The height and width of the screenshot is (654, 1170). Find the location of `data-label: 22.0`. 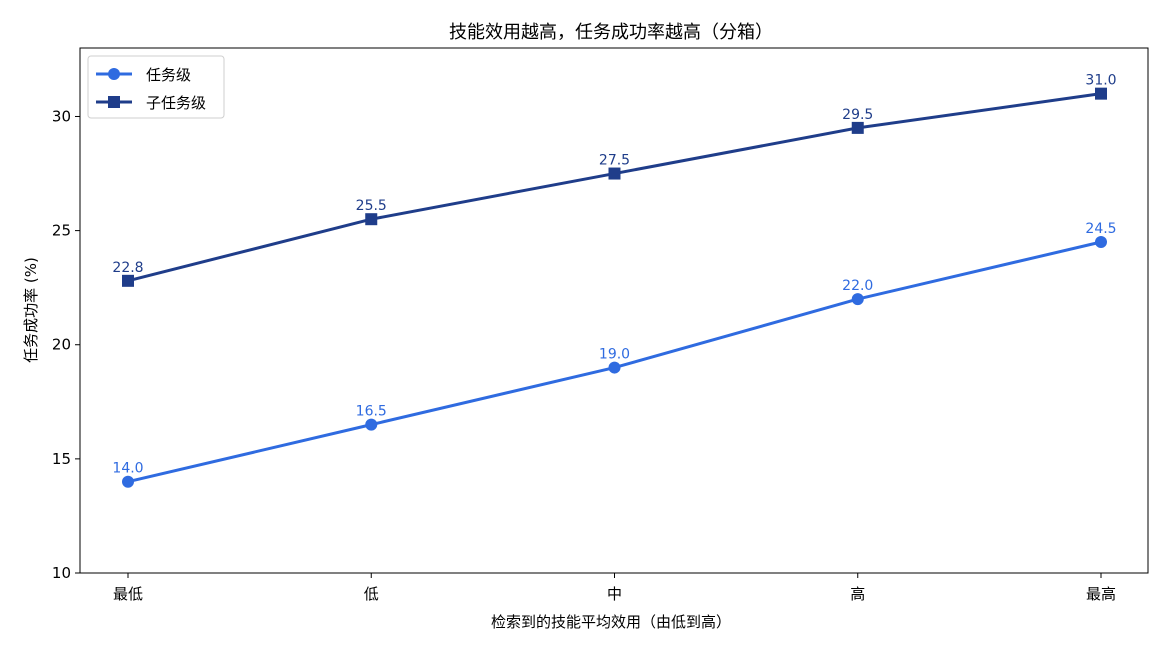

data-label: 22.0 is located at coordinates (857, 286).